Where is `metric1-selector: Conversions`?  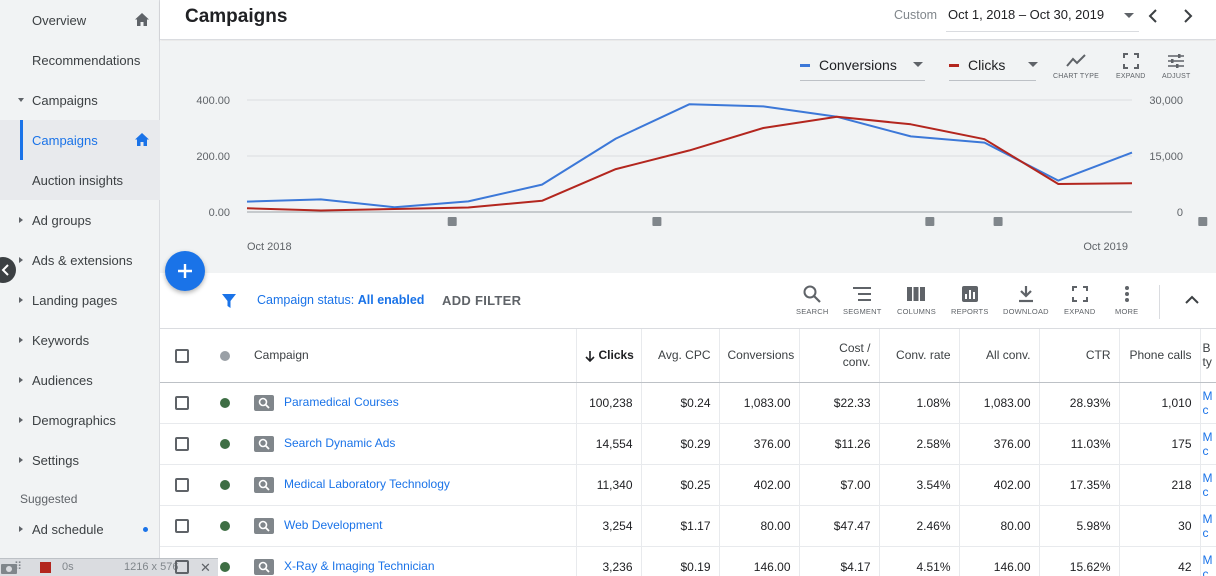 metric1-selector: Conversions is located at coordinates (862, 67).